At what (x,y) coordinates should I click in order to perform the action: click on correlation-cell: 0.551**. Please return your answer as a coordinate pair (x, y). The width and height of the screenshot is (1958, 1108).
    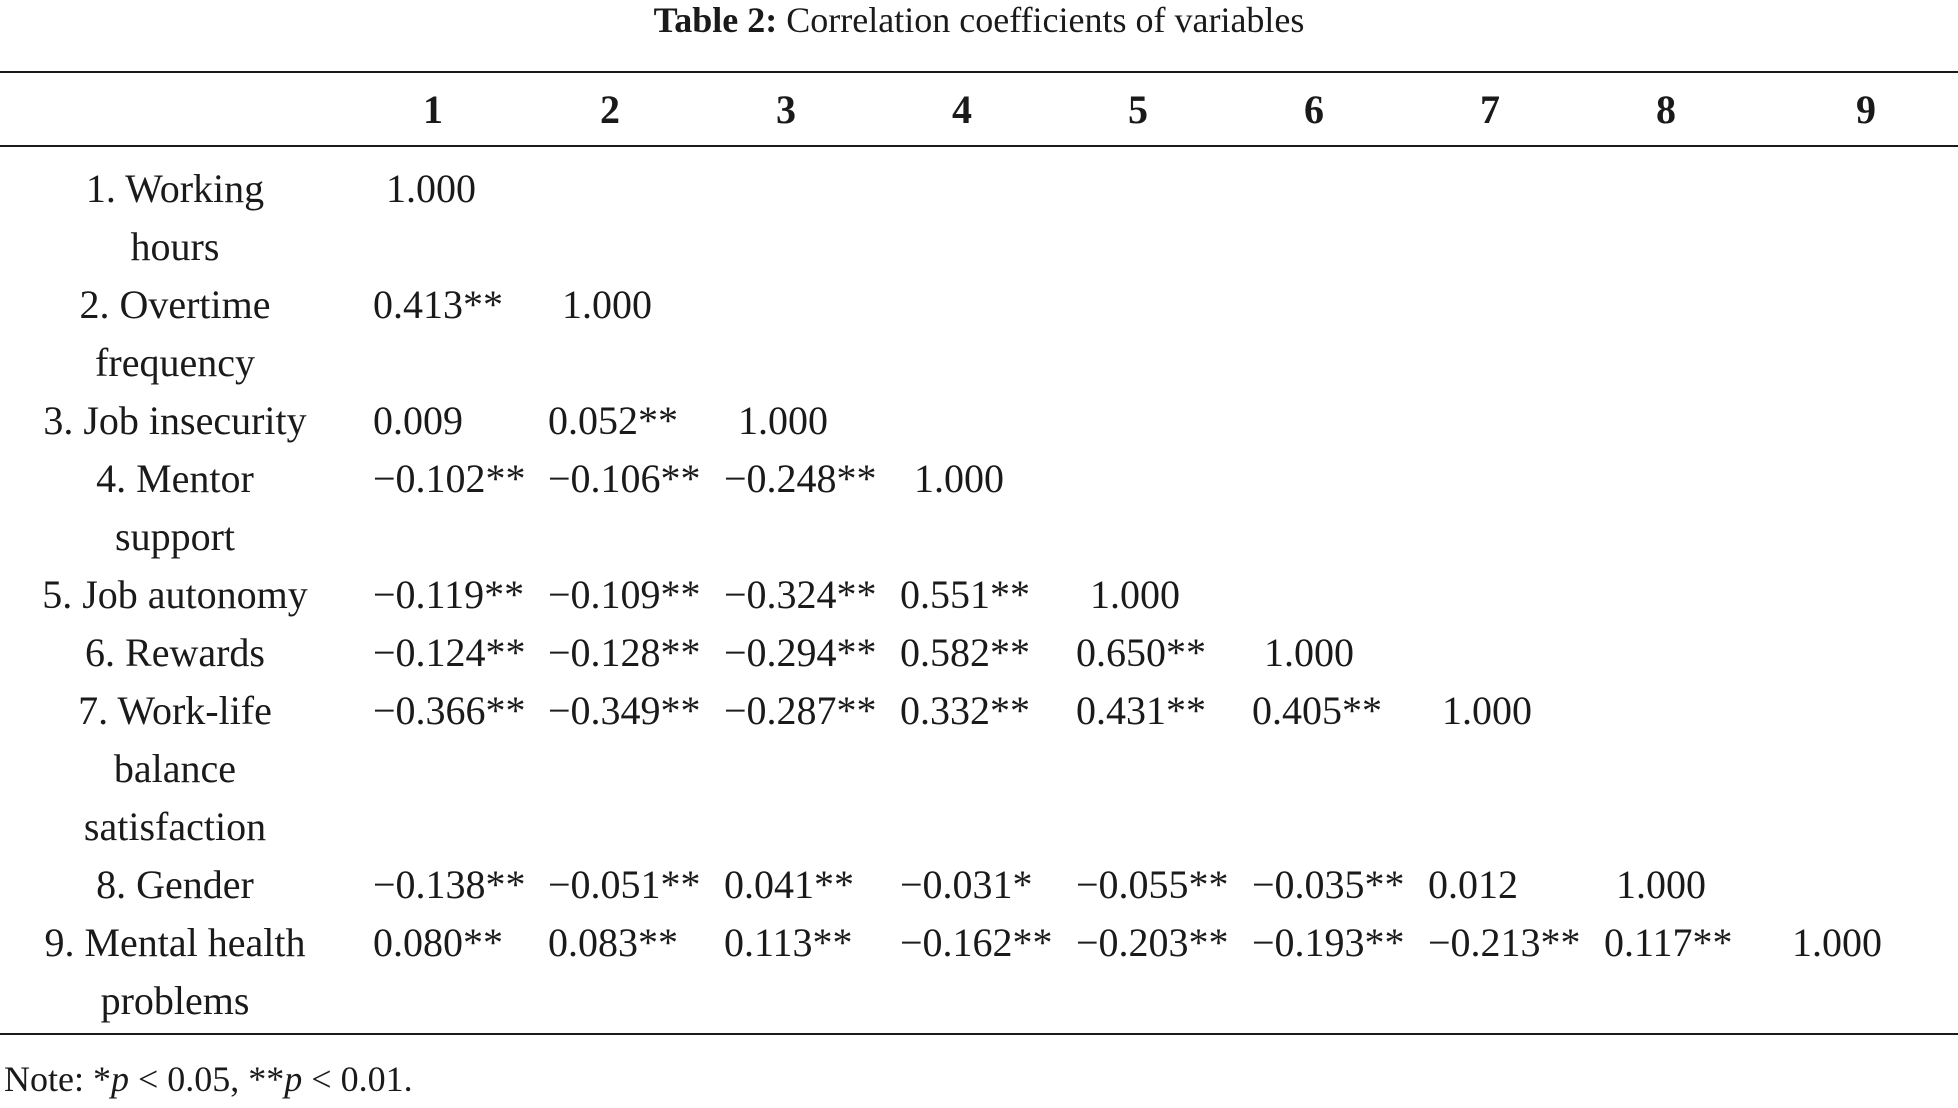
    Looking at the image, I should click on (965, 594).